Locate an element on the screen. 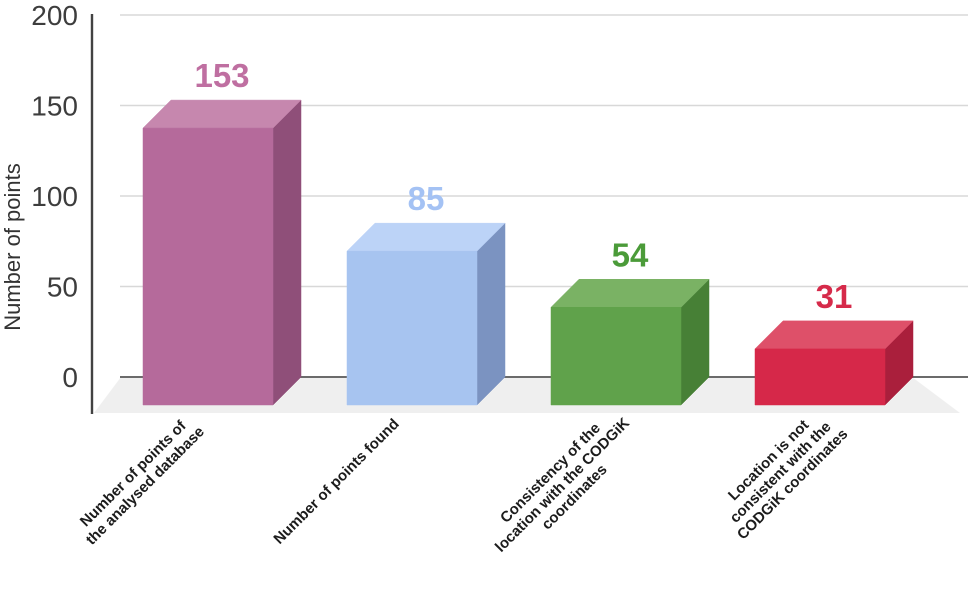 Image resolution: width=975 pixels, height=598 pixels. bar-1-face-top is located at coordinates (222, 114).